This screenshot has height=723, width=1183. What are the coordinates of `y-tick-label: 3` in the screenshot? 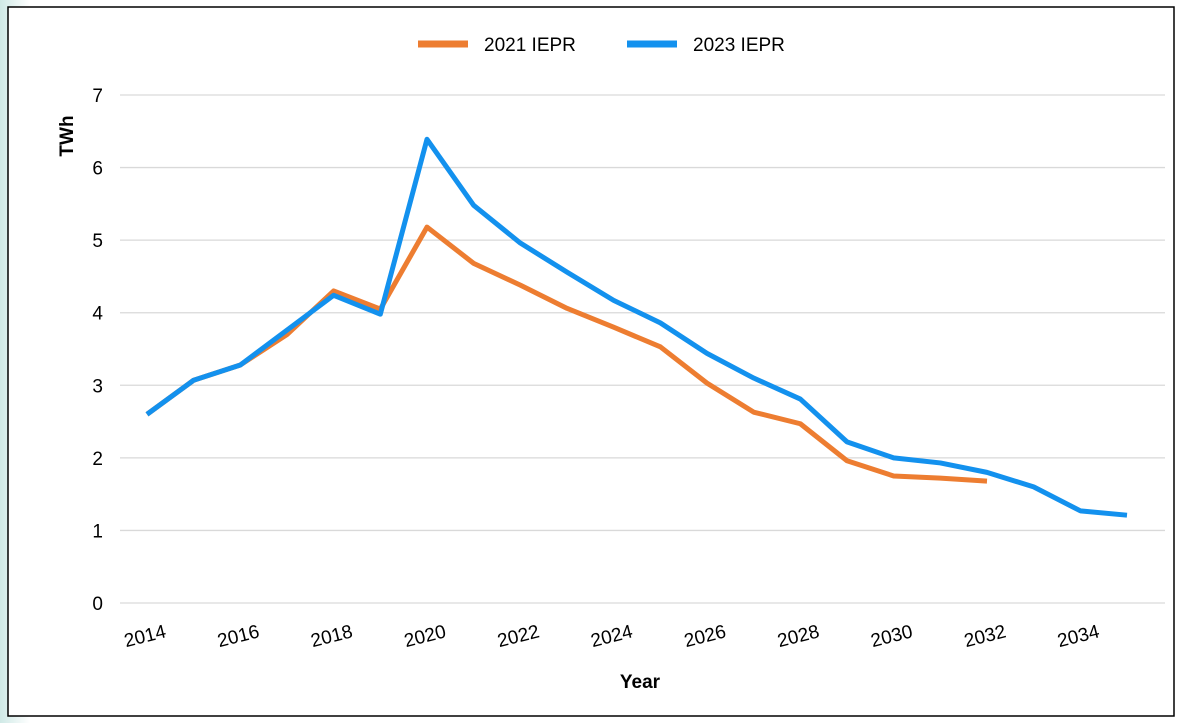 It's located at (97, 386).